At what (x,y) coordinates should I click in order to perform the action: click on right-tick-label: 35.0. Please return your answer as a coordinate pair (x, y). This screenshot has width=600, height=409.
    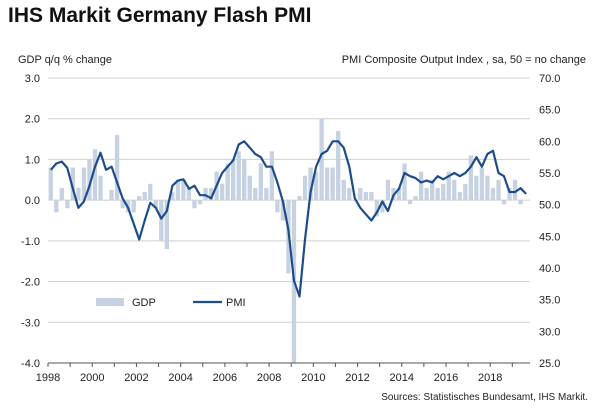
    Looking at the image, I should click on (549, 301).